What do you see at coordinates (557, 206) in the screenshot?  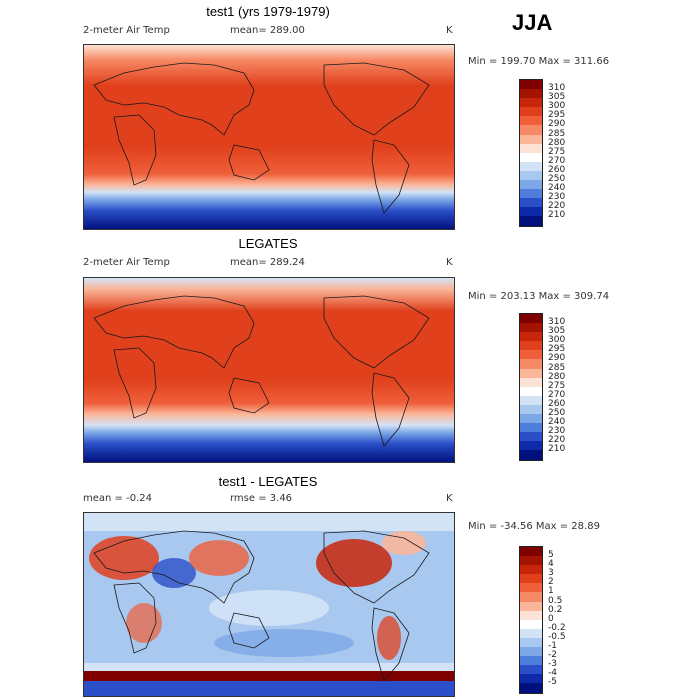 I see `colorbar-tick-label: 220` at bounding box center [557, 206].